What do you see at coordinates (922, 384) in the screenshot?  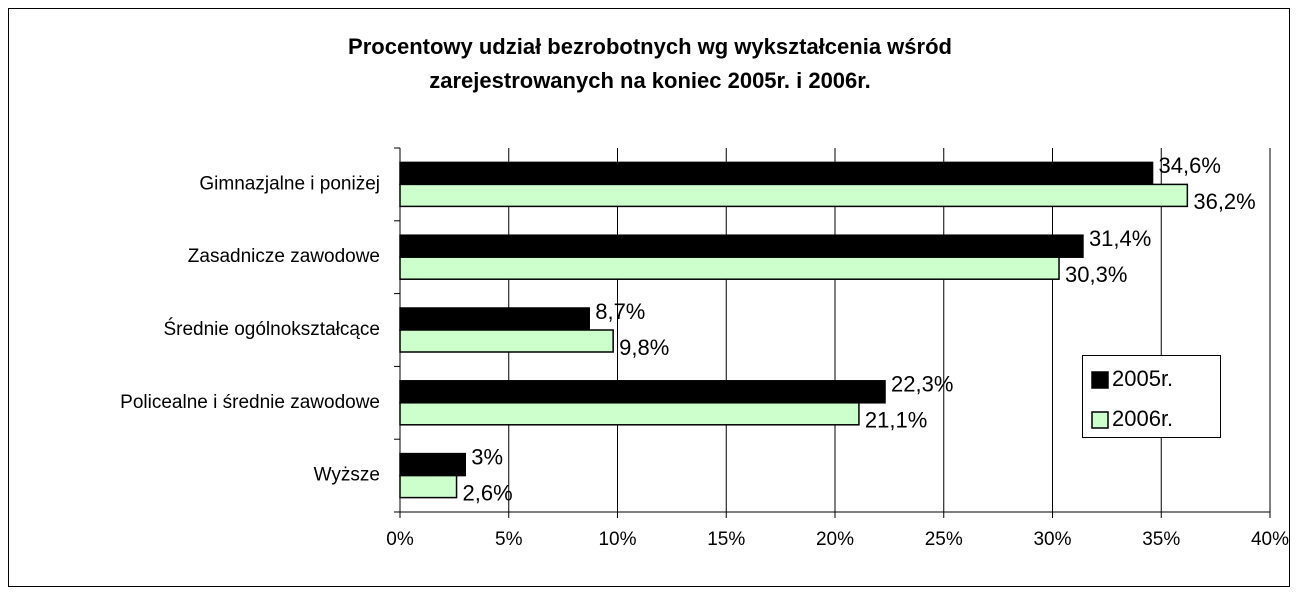 I see `value-label: 22,3%` at bounding box center [922, 384].